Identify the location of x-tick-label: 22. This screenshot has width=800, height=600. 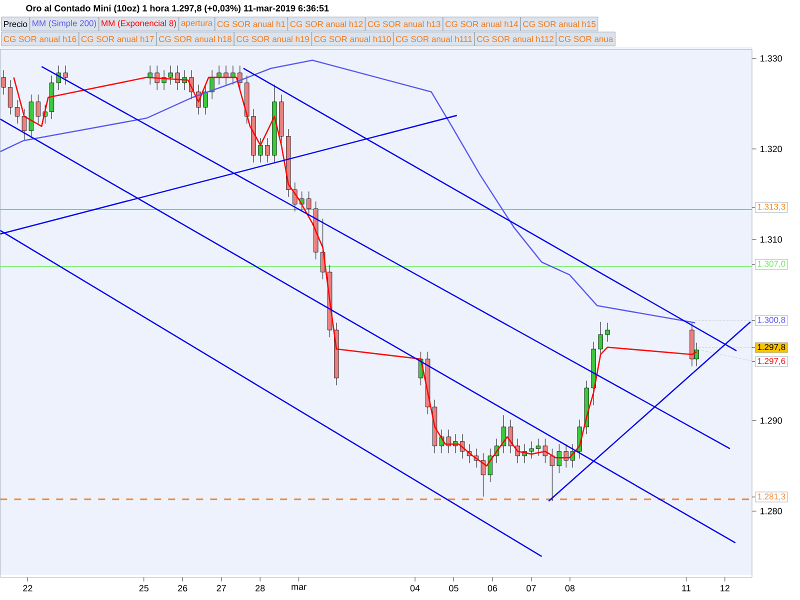
(27, 588).